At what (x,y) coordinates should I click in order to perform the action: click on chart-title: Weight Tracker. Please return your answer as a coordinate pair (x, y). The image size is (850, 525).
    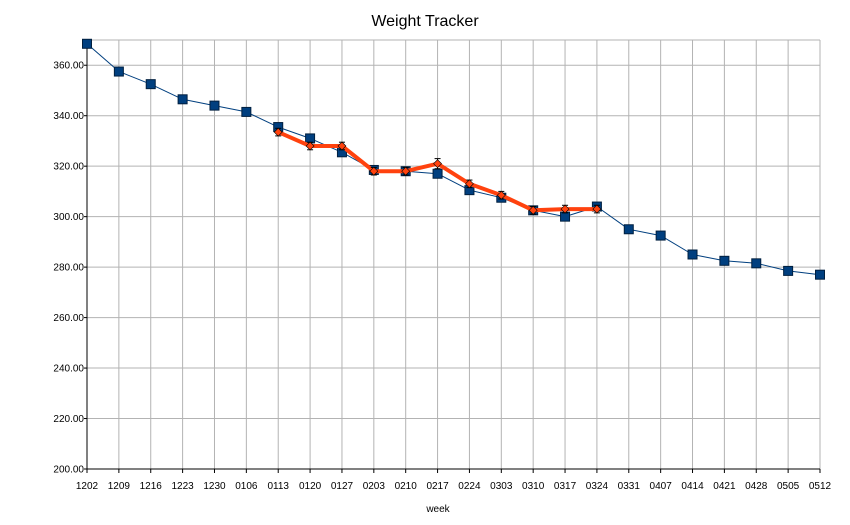
    Looking at the image, I should click on (425, 21).